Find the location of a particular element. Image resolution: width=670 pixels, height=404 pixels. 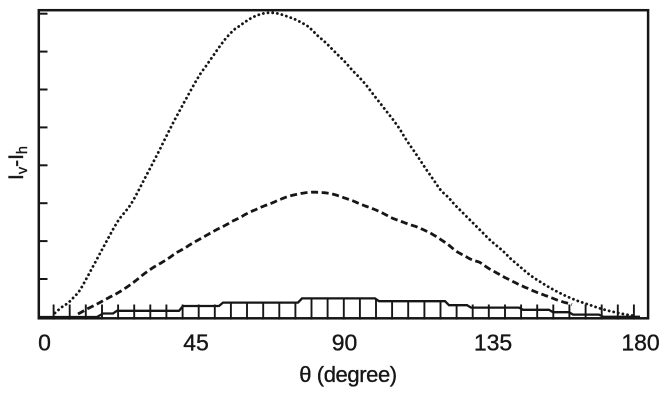

svg-text: θ (degree) is located at coordinates (348, 374).